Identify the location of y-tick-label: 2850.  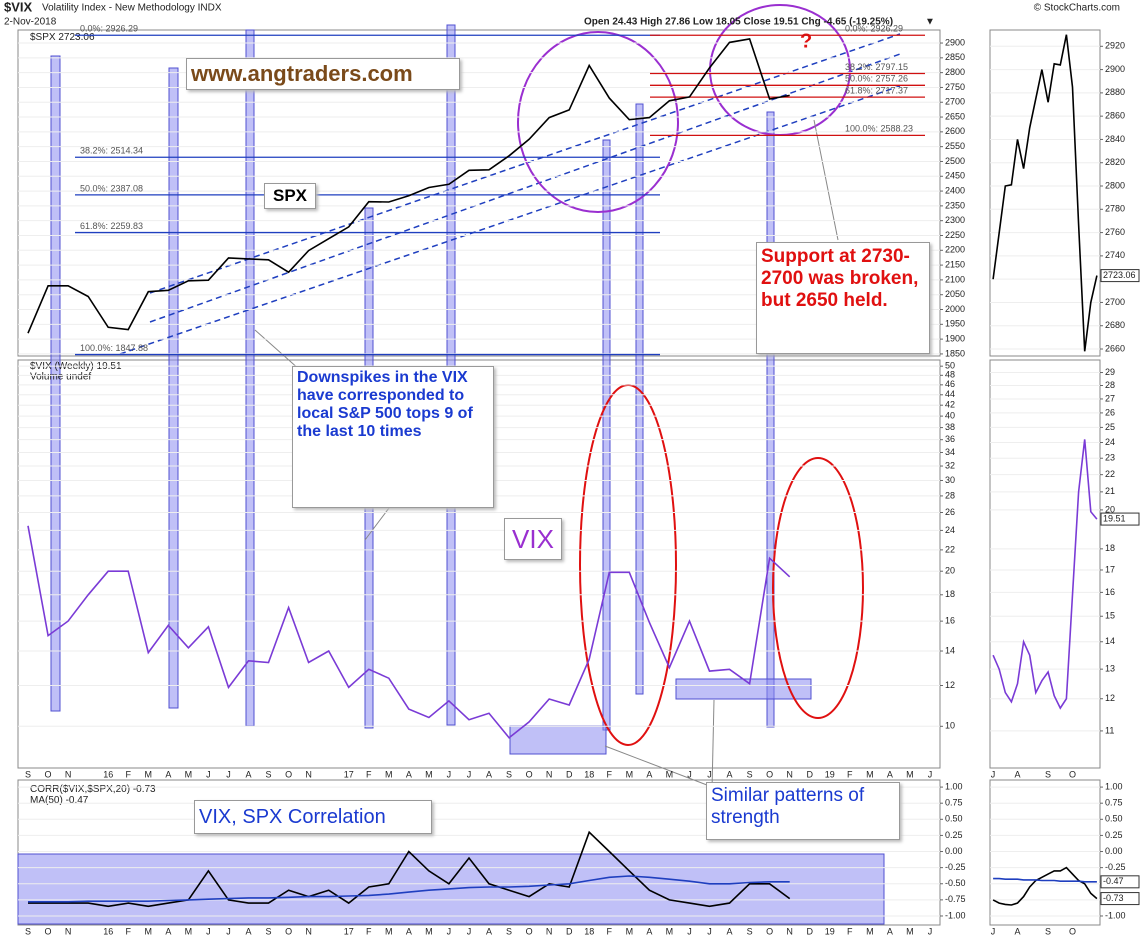
(955, 57).